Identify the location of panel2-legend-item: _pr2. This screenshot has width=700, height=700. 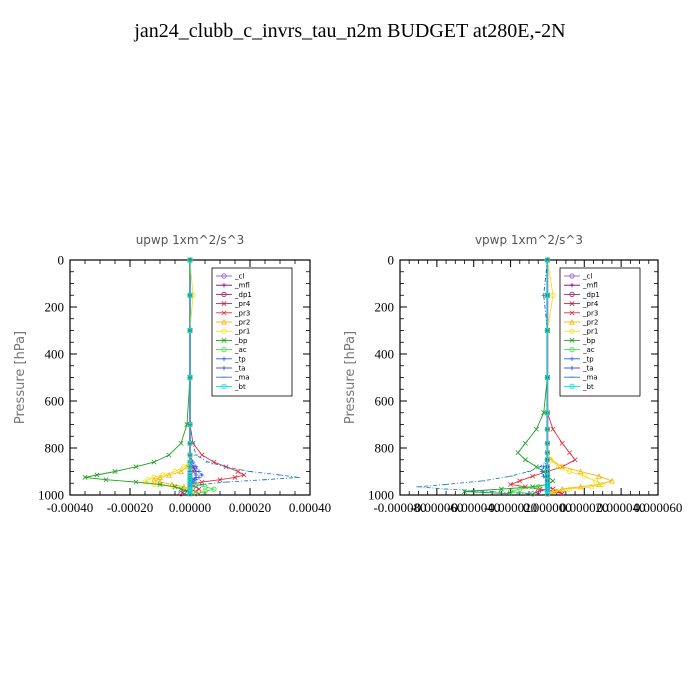
(581, 323).